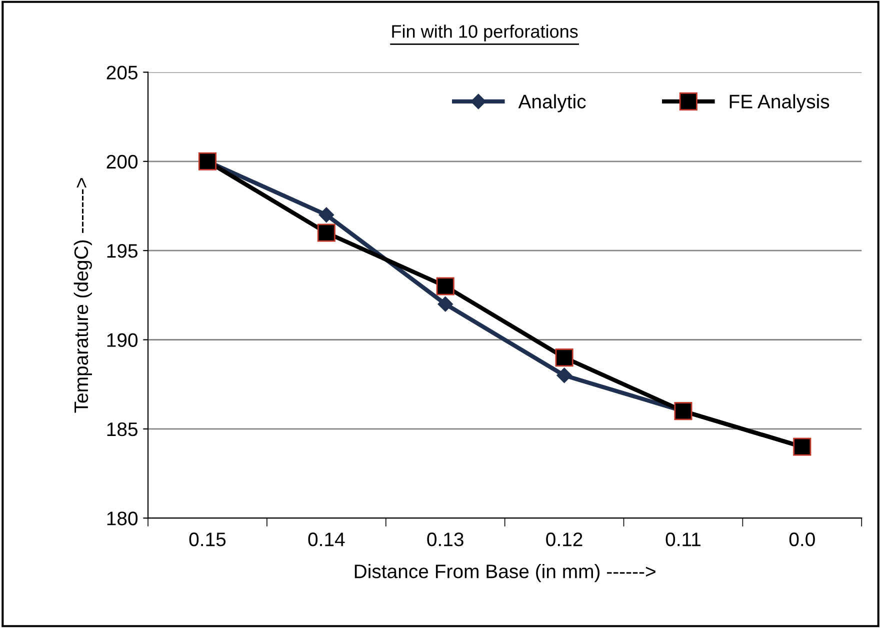 This screenshot has width=881, height=628. What do you see at coordinates (122, 73) in the screenshot?
I see `y-tick-label: 205` at bounding box center [122, 73].